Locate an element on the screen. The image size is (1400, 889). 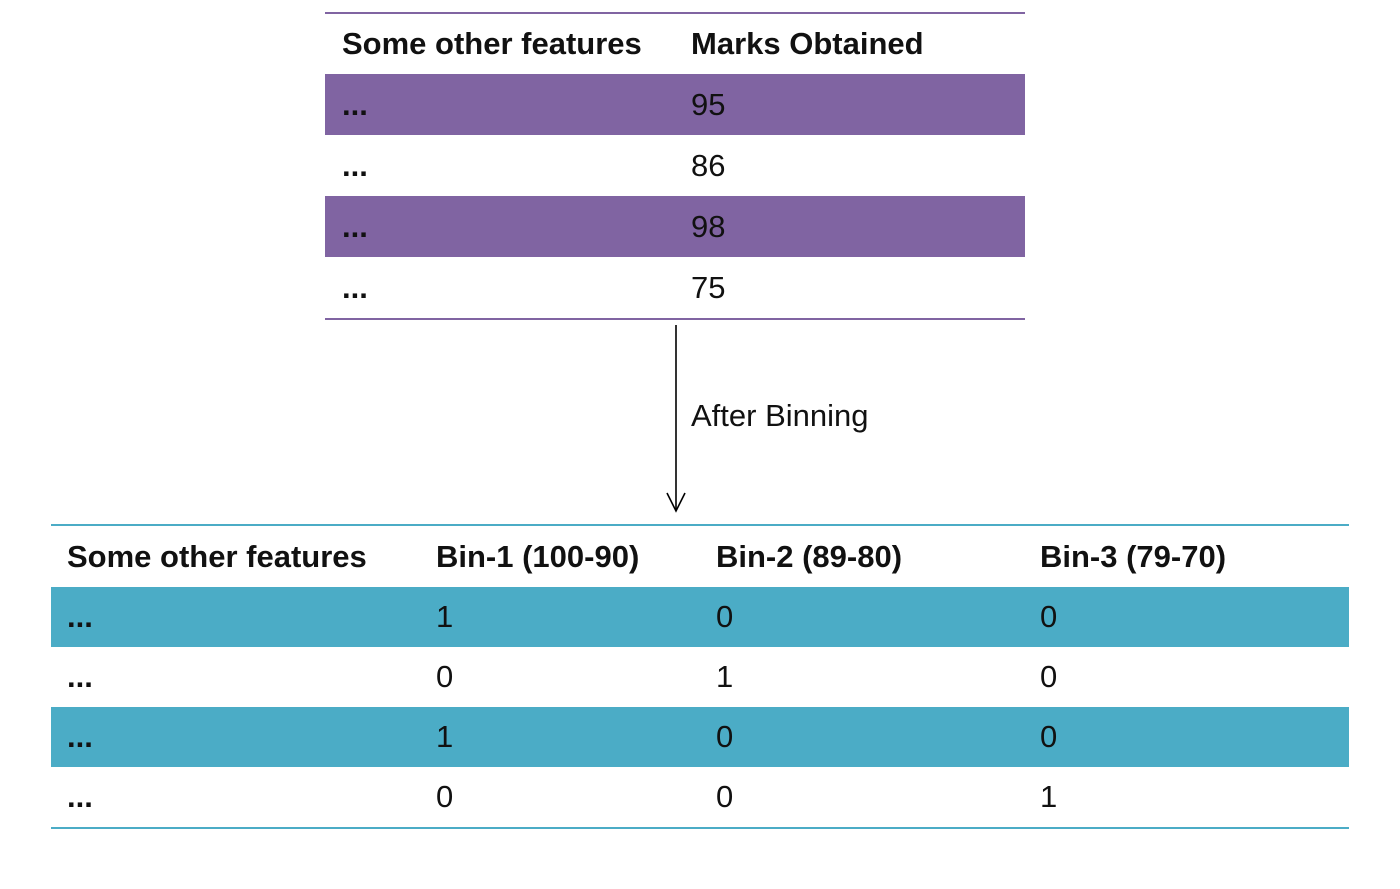
marks-table-header: Some other features Marks Obtained is located at coordinates (675, 44).